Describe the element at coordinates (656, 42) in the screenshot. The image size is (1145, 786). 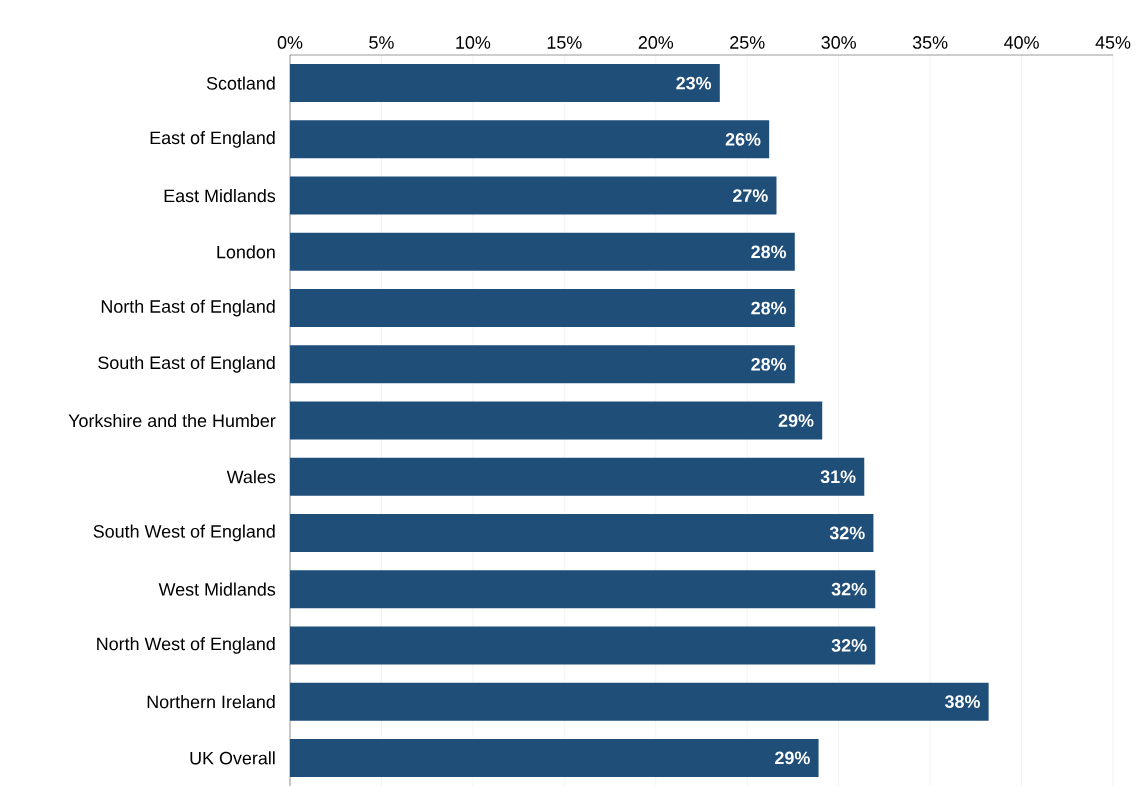
I see `x-tick-label: 20%` at that location.